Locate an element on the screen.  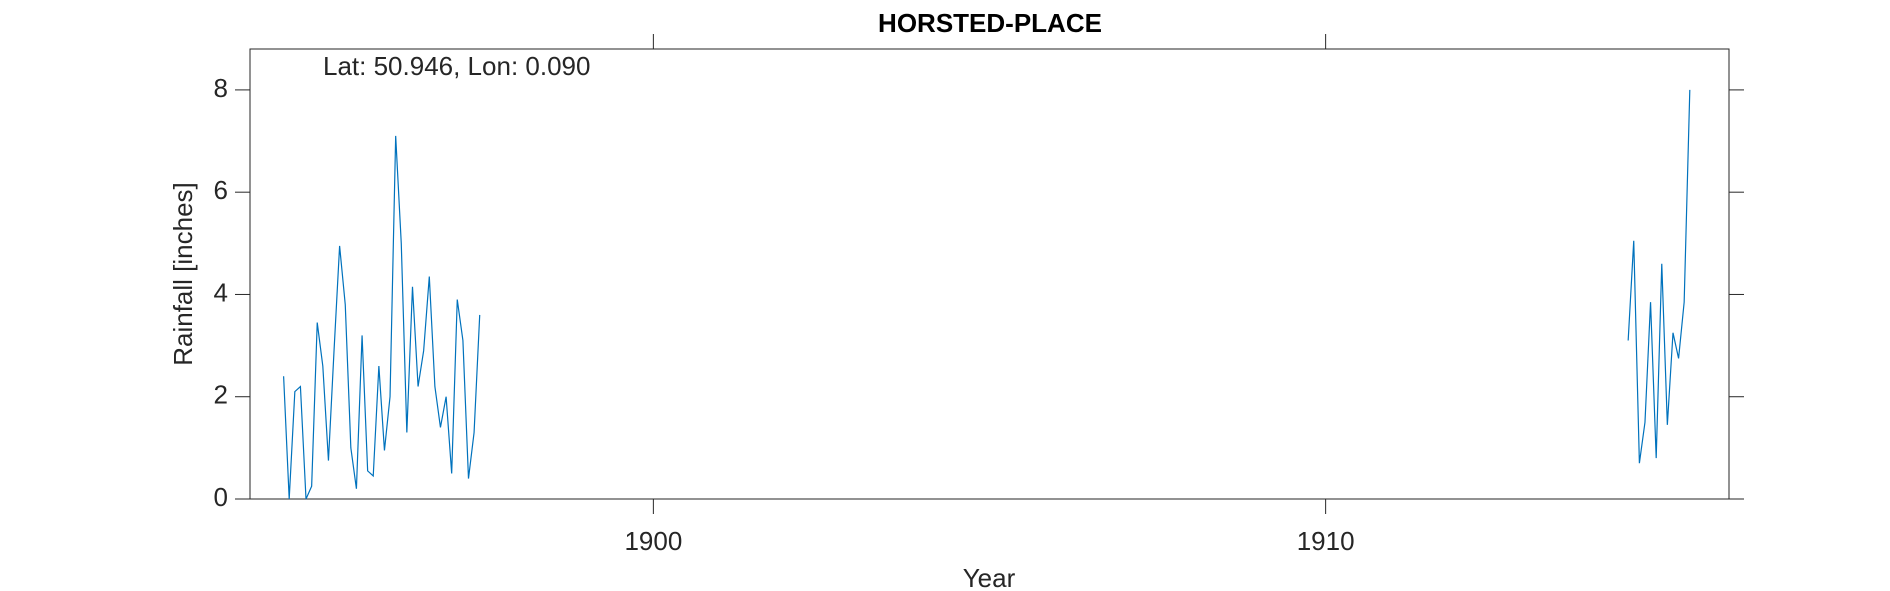
y-tick-label: 6 is located at coordinates (221, 190).